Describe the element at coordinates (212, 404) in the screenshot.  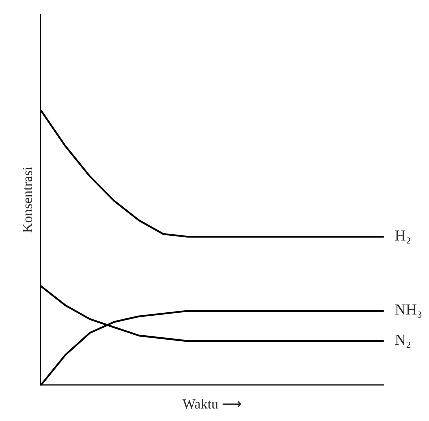
I see `x-axis-title: Waktu ⟶` at that location.